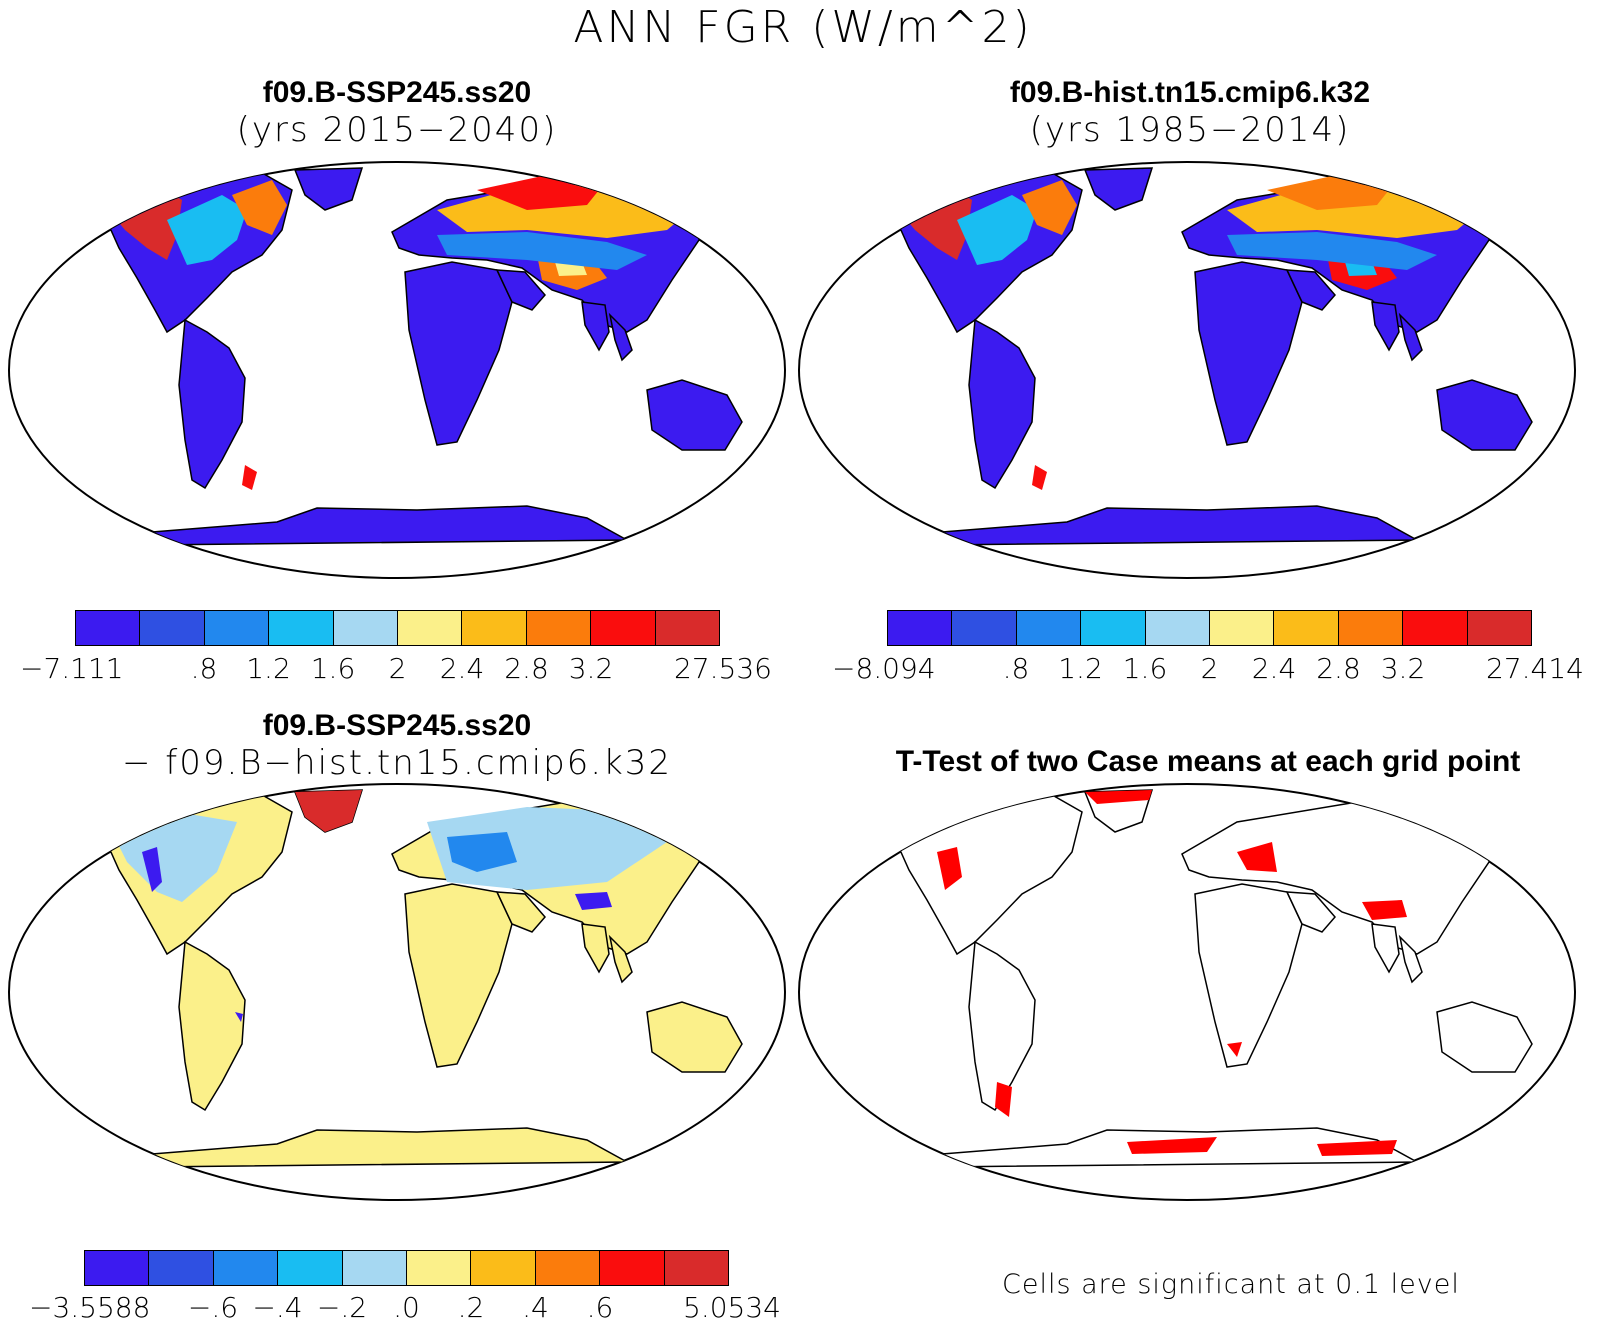  I want to click on colorbar-case2-labels: −8.094 .8 1.2 1.6 2 2.4 2.8 3.2 27.414, so click(1208, 669).